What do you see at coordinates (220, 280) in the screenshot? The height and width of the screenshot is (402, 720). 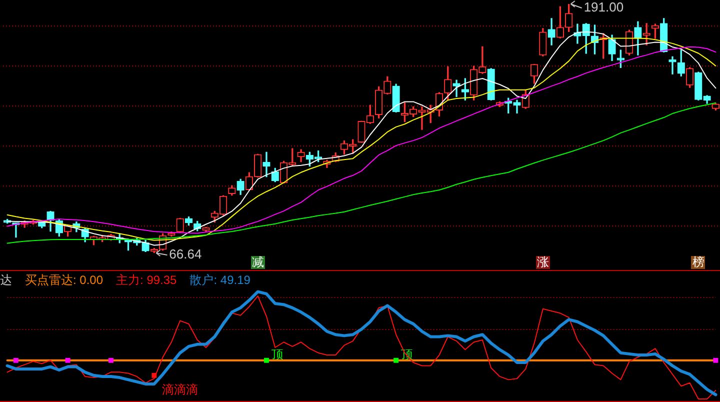 I see `series-label: 散户: 49.19` at bounding box center [220, 280].